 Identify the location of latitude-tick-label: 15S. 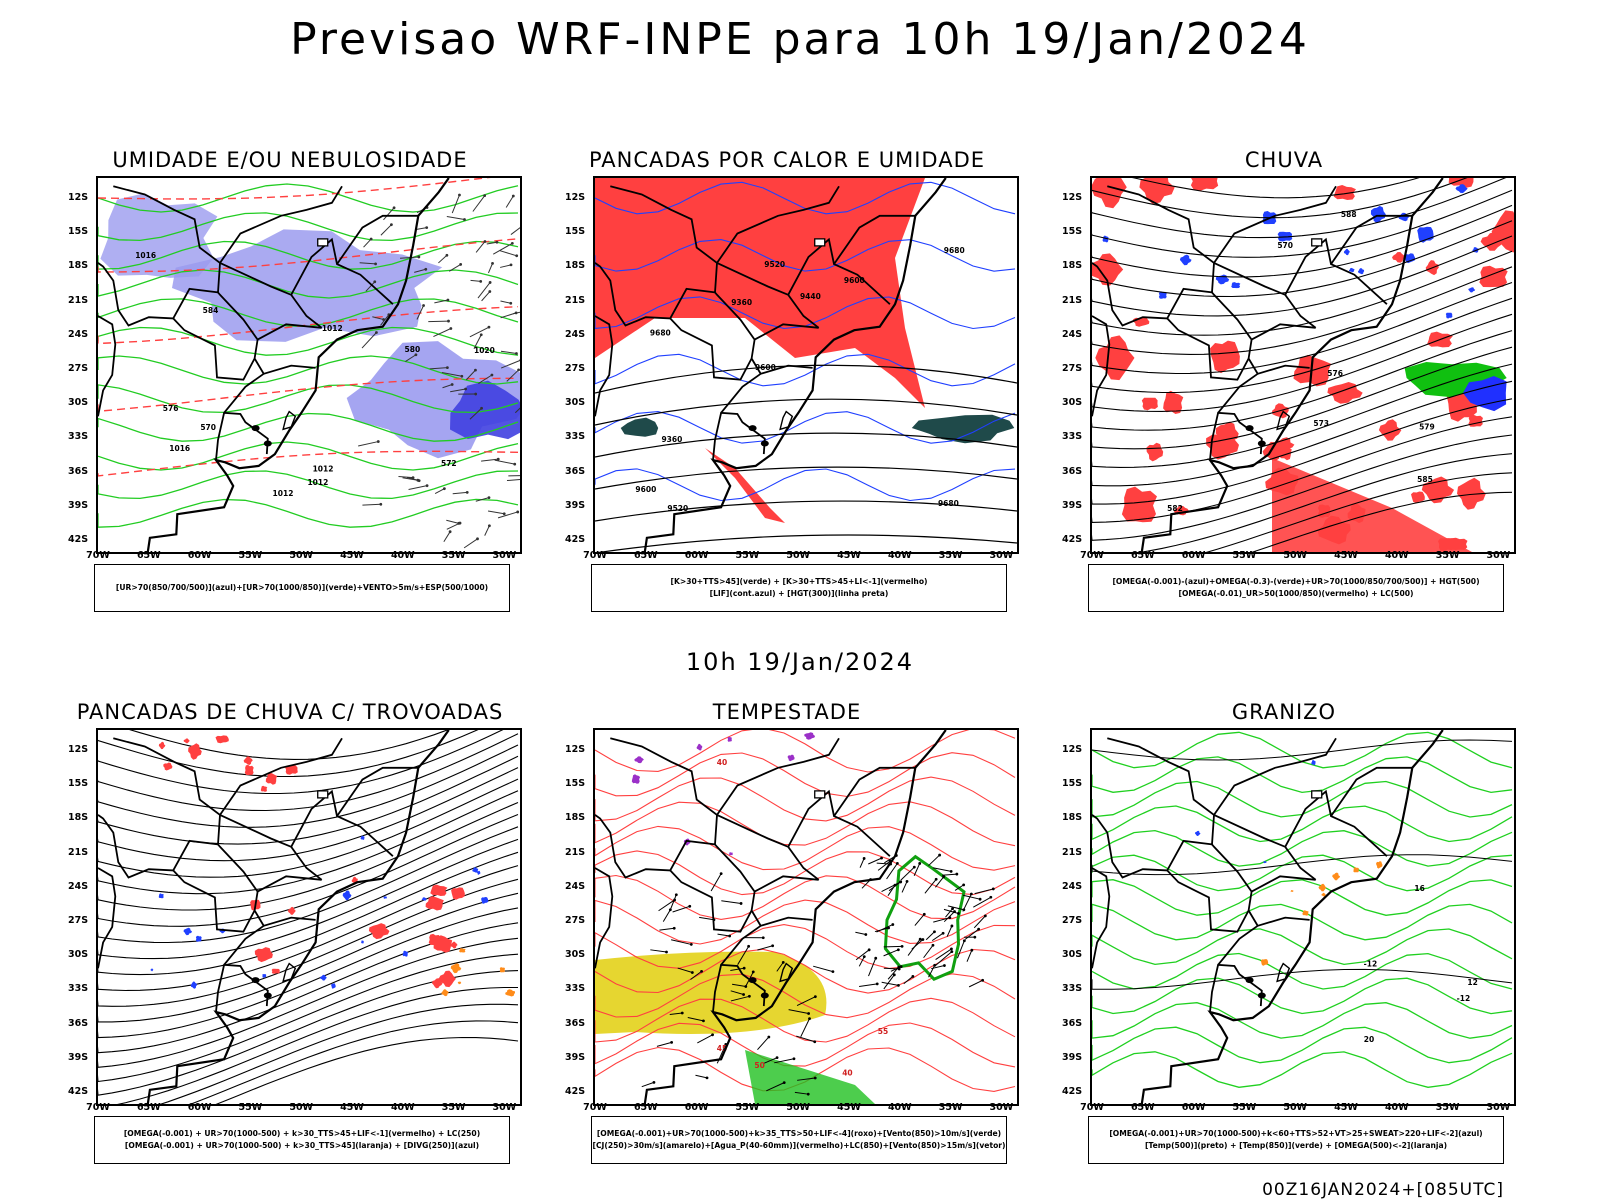
(78, 784).